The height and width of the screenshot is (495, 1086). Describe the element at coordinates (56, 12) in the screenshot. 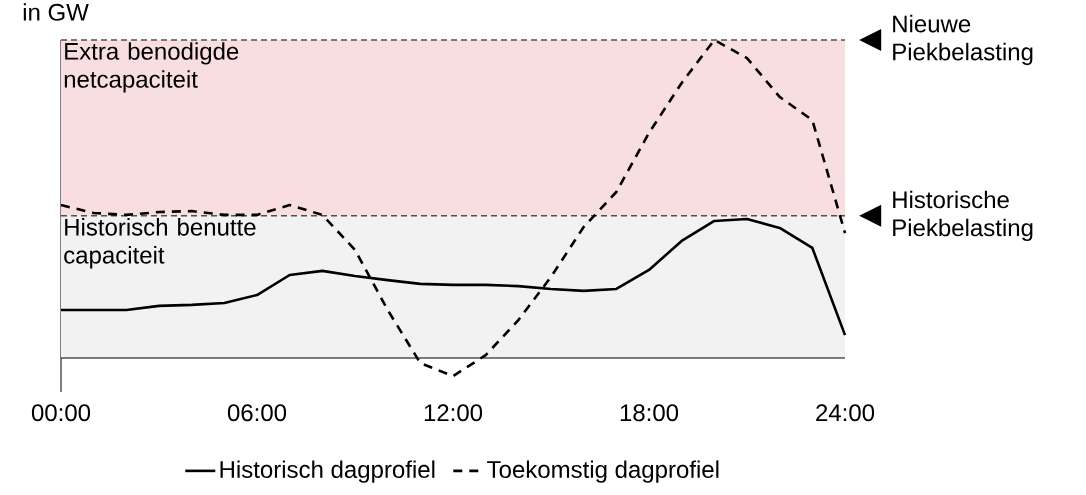

I see `y-axis-title: in GW` at that location.